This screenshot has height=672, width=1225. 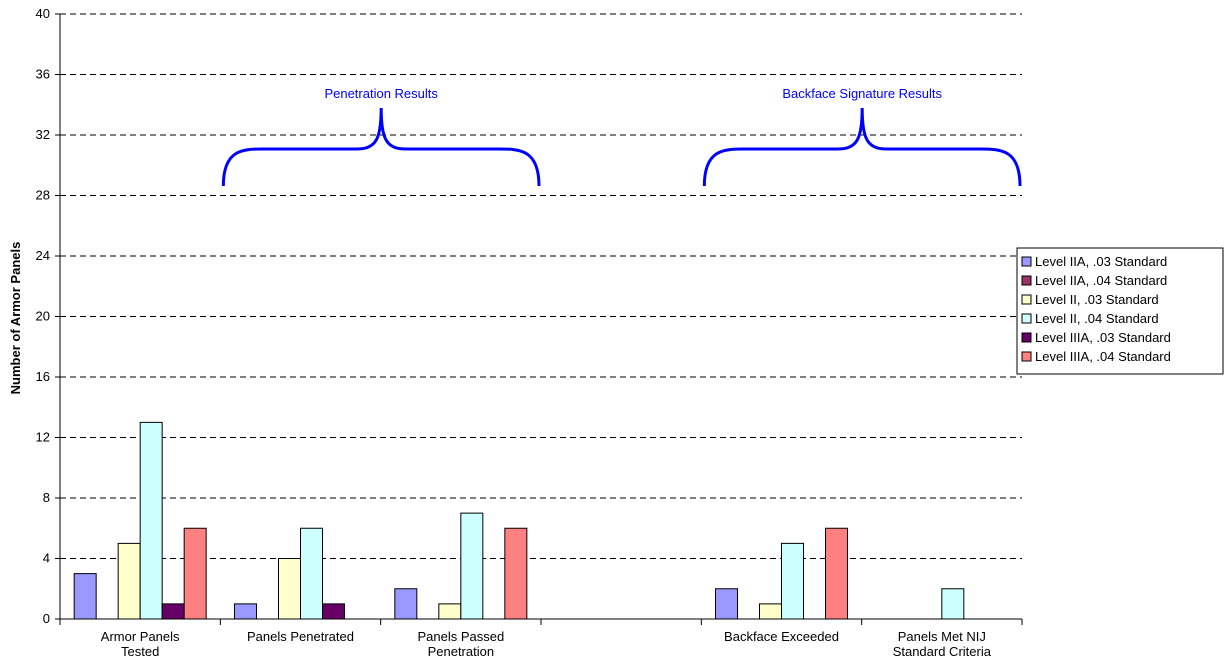 I want to click on y-tick-label: 24, so click(x=43, y=255).